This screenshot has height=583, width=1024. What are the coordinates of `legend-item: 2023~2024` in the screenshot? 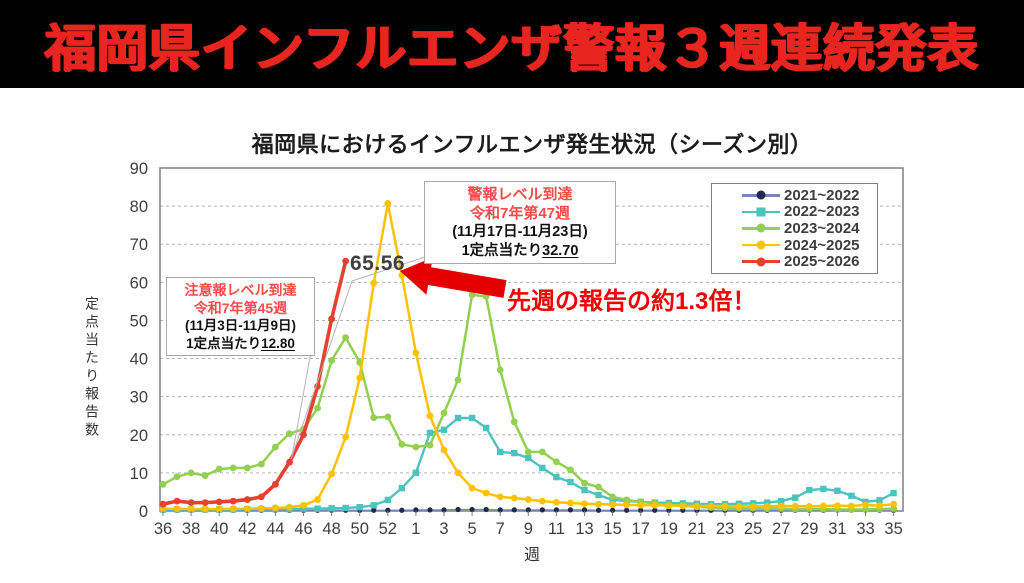 It's located at (809, 228).